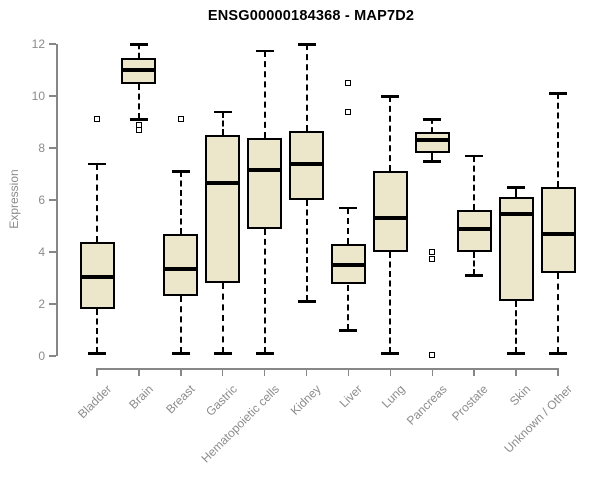  What do you see at coordinates (141, 397) in the screenshot?
I see `x-tick-label: Brain` at bounding box center [141, 397].